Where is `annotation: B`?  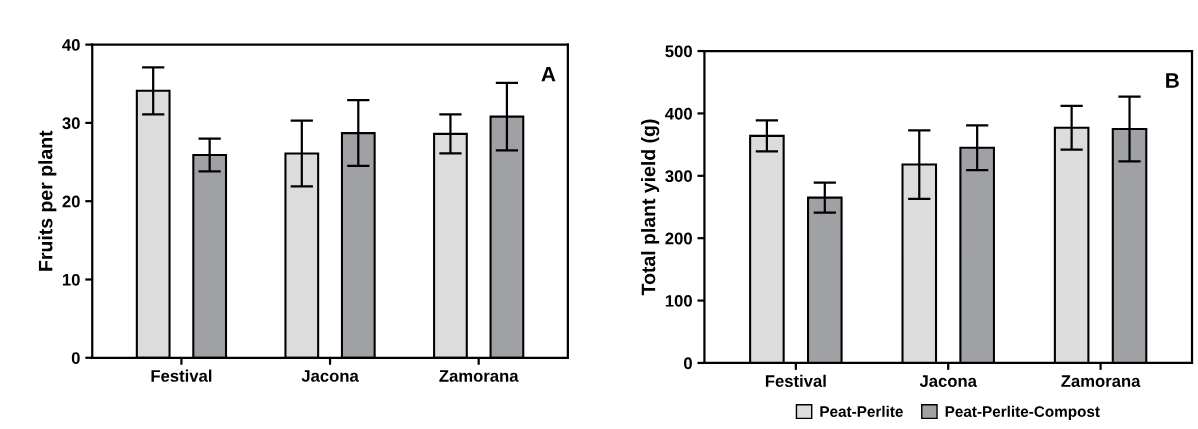 annotation: B is located at coordinates (1172, 80).